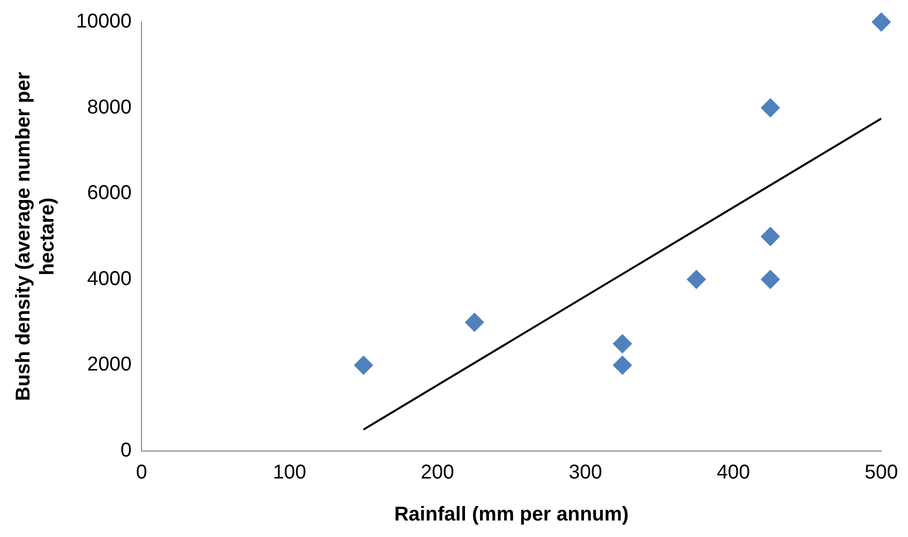  What do you see at coordinates (104, 21) in the screenshot?
I see `y-tick-label: 10000` at bounding box center [104, 21].